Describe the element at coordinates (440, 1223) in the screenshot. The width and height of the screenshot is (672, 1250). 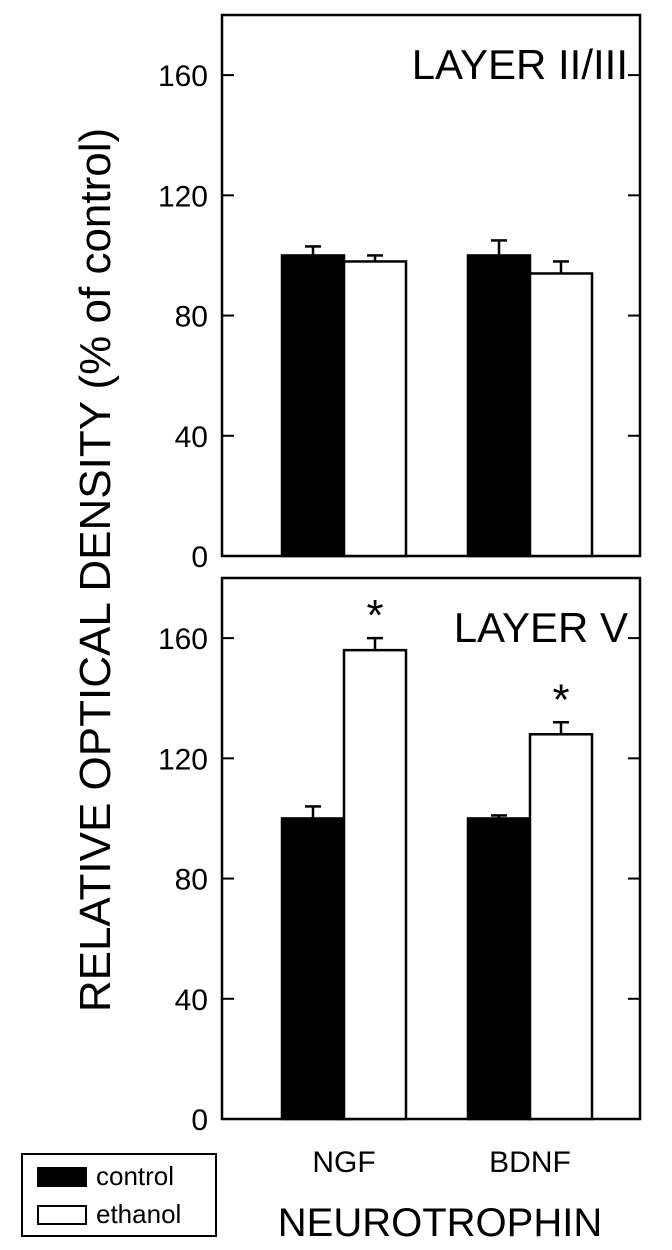
I see `x-axis-label: NEUROTROPHIN` at that location.